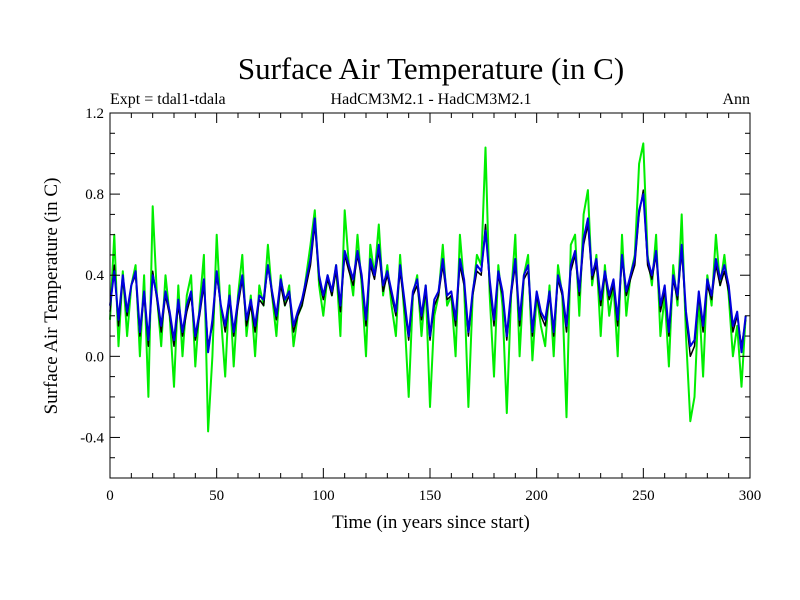 The height and width of the screenshot is (600, 800). Describe the element at coordinates (431, 68) in the screenshot. I see `chart-title: Surface Air Temperature (in C)` at that location.